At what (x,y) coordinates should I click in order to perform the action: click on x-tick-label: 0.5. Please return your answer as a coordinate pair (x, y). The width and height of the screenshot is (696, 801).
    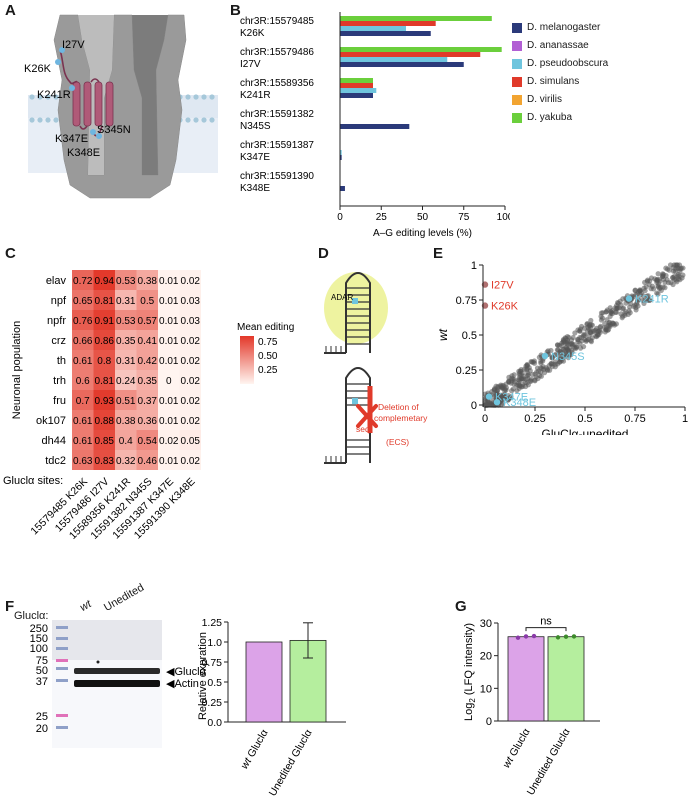
    Looking at the image, I should click on (584, 419).